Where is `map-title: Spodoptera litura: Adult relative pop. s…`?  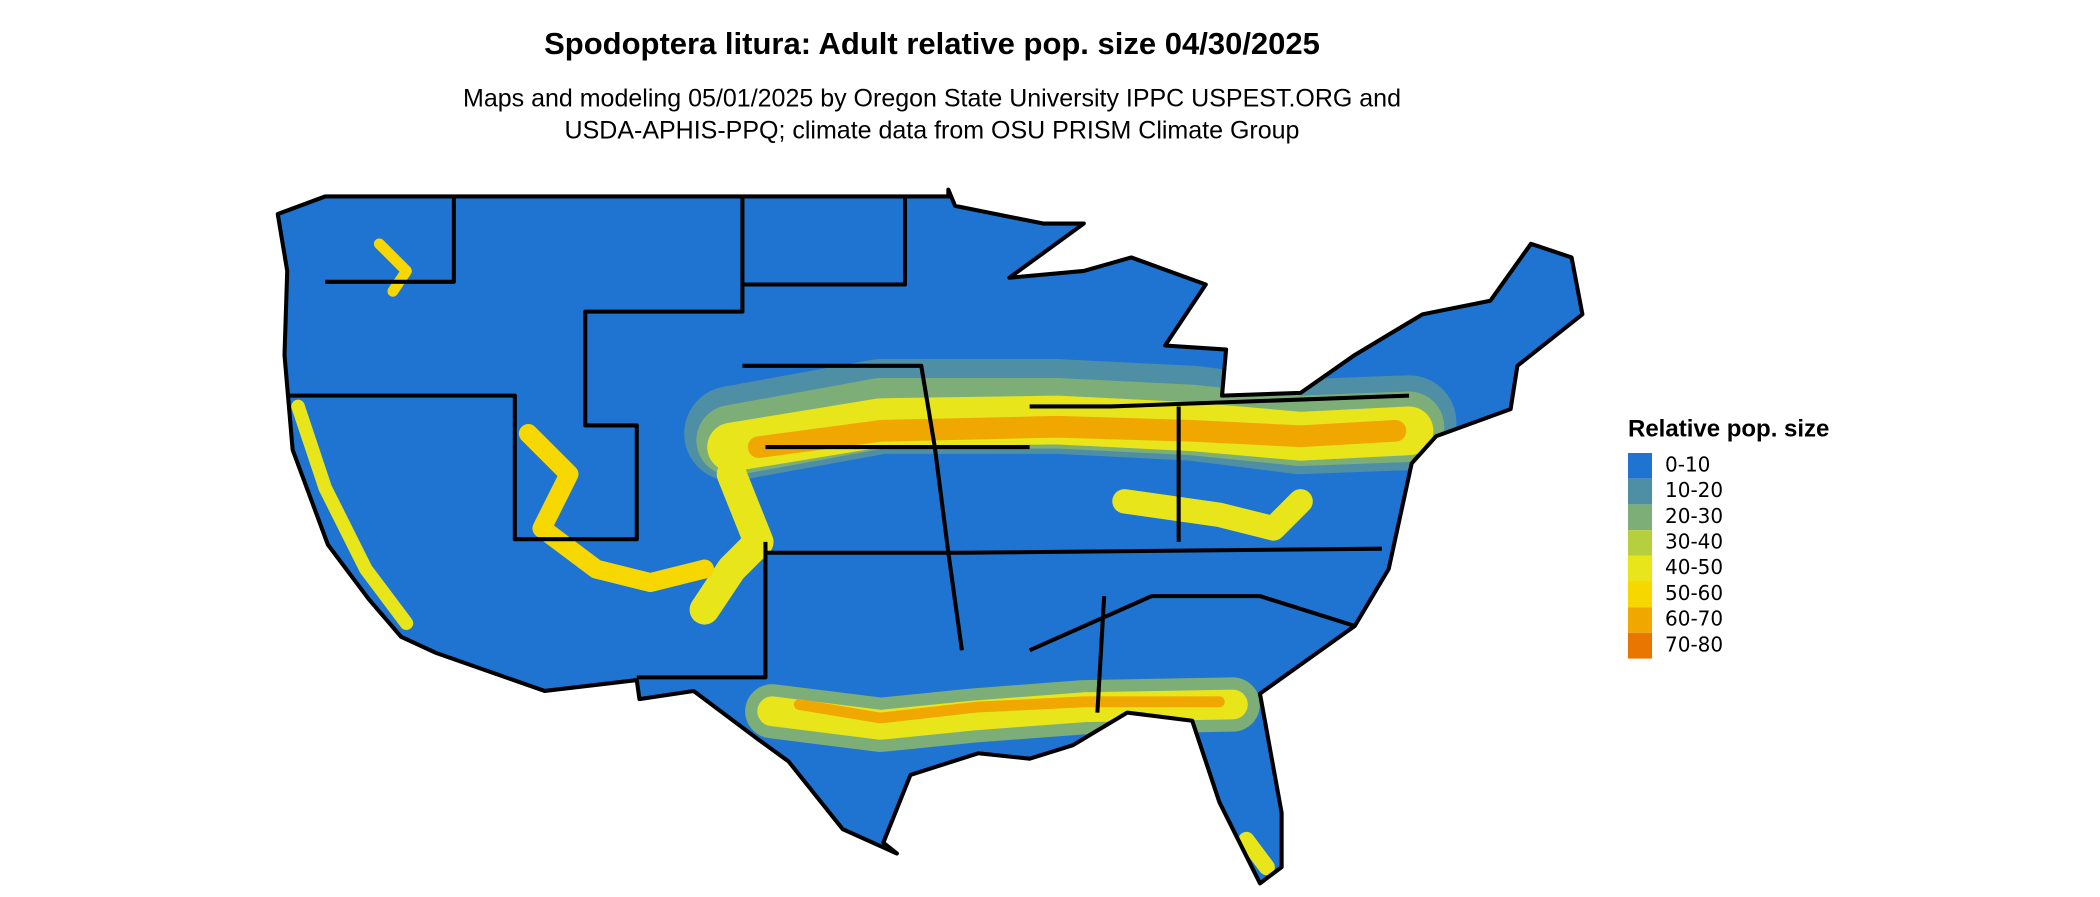
map-title: Spodoptera litura: Adult relative pop. s… is located at coordinates (932, 43).